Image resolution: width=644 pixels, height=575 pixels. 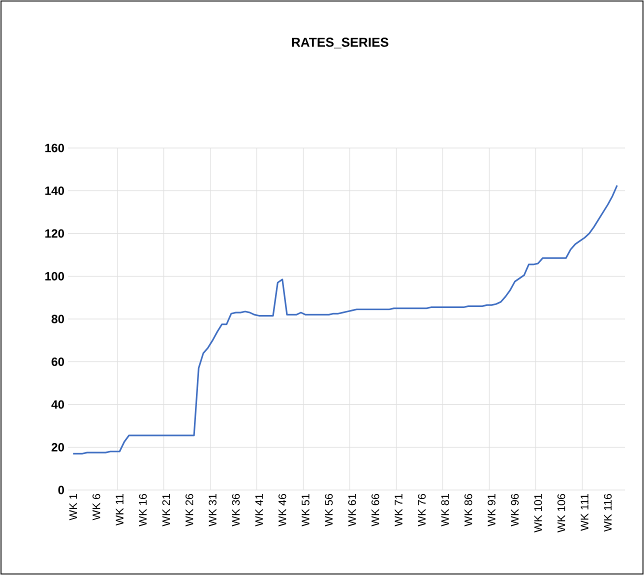 I want to click on x-tick-label: WK 46, so click(x=282, y=510).